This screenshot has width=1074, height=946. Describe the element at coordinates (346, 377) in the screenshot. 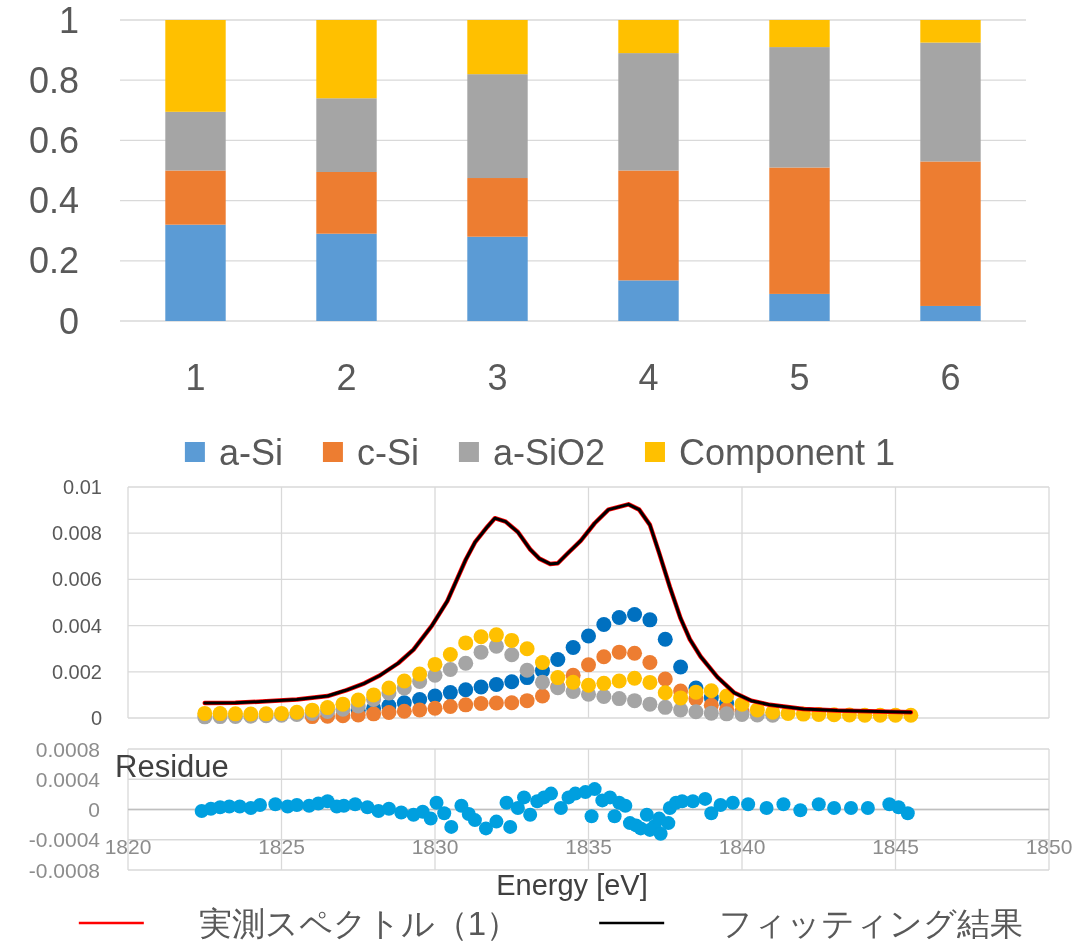

I see `x-tick-label: 2` at that location.